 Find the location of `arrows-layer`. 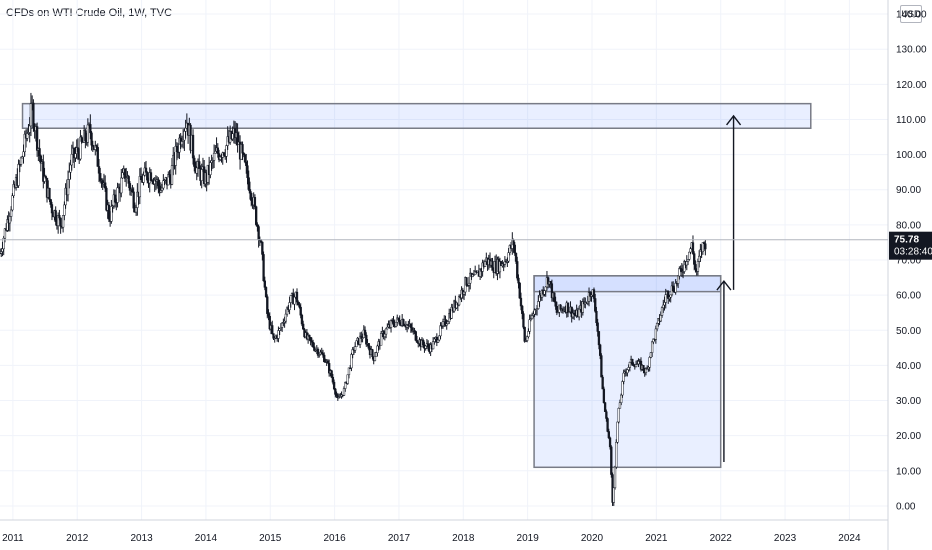

arrows-layer is located at coordinates (729, 288).